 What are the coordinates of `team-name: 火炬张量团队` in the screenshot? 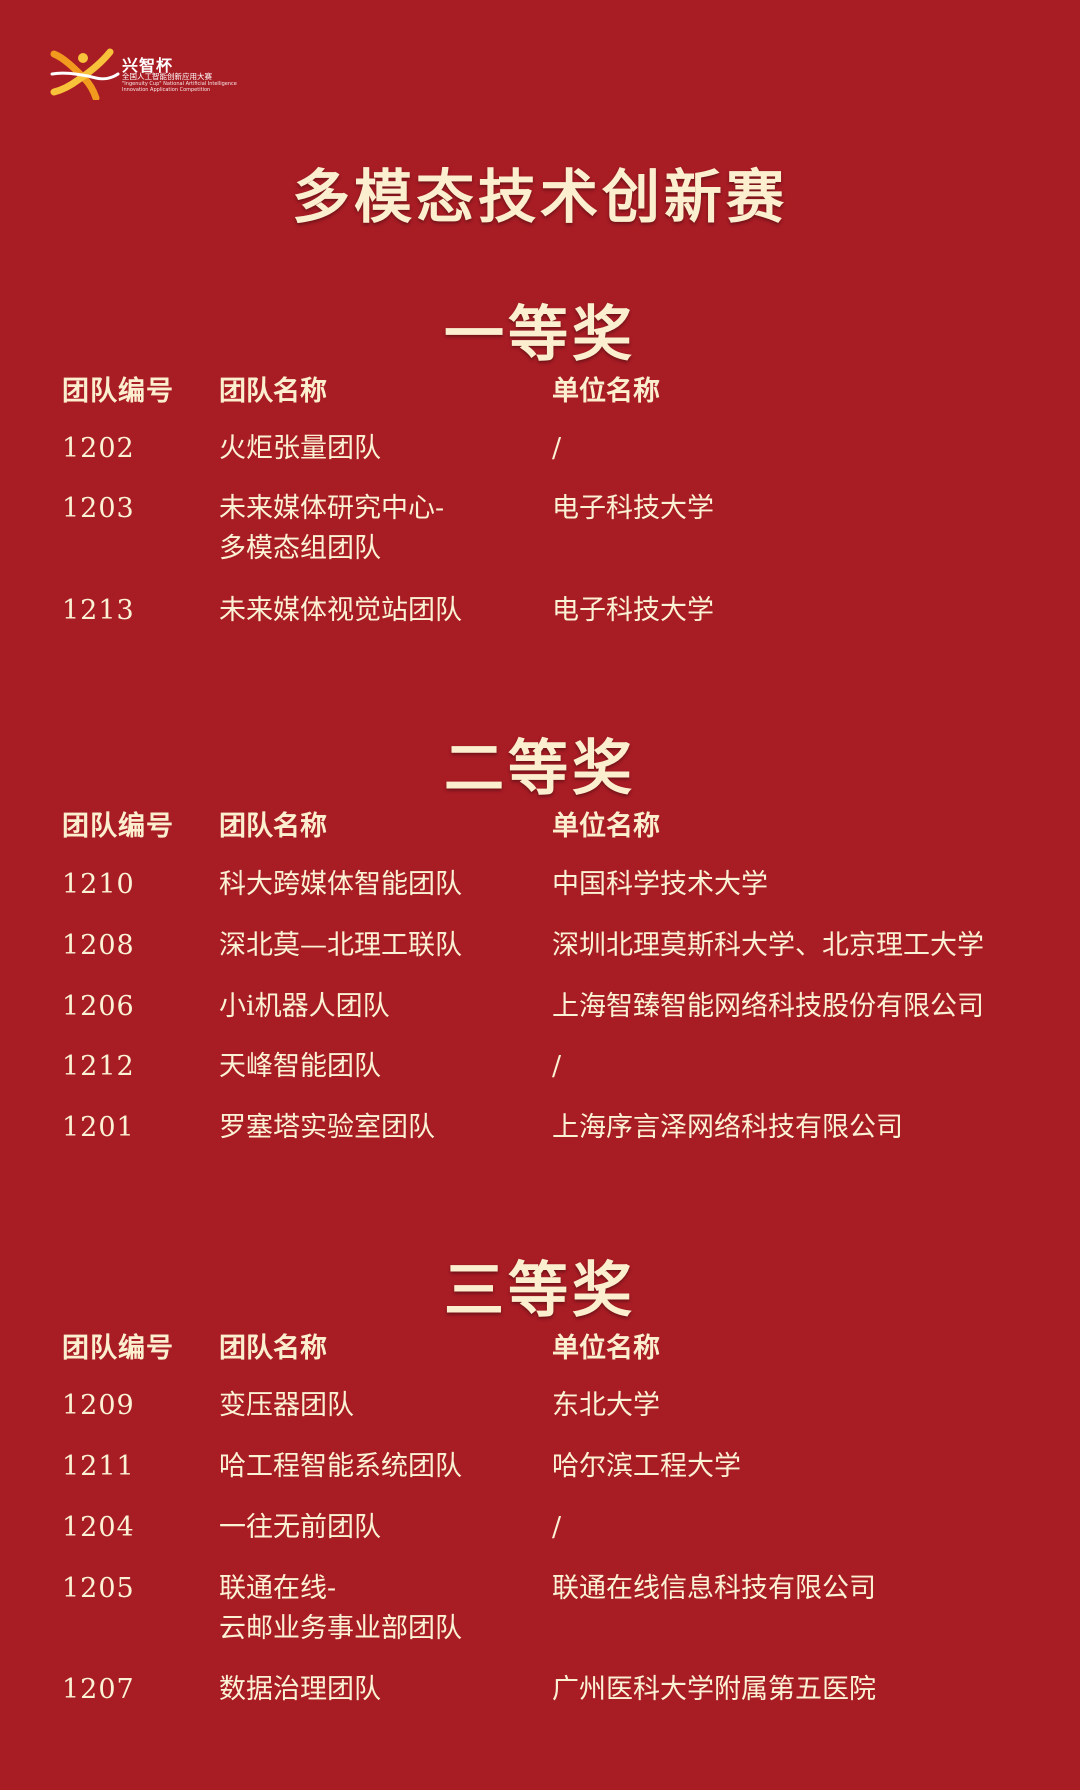 It's located at (300, 448).